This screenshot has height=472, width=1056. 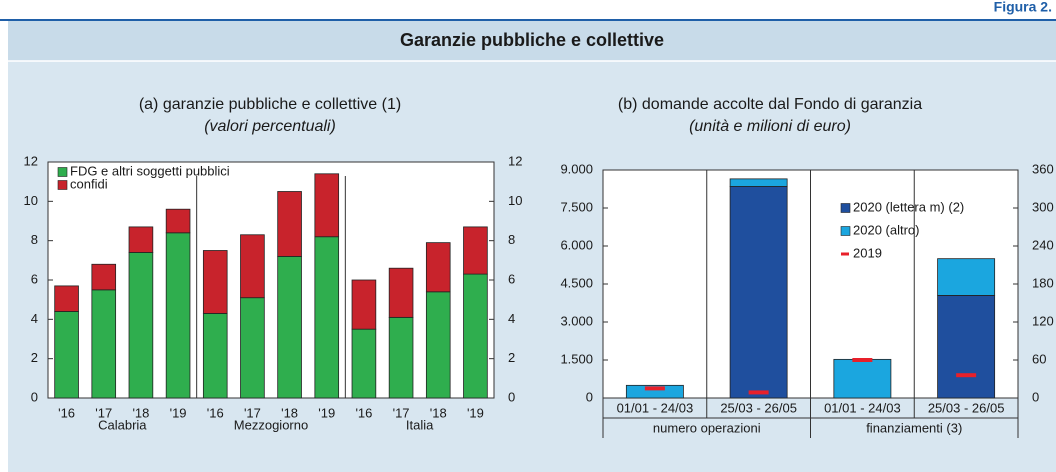 I want to click on figure-label: Figura 2., so click(x=1023, y=7).